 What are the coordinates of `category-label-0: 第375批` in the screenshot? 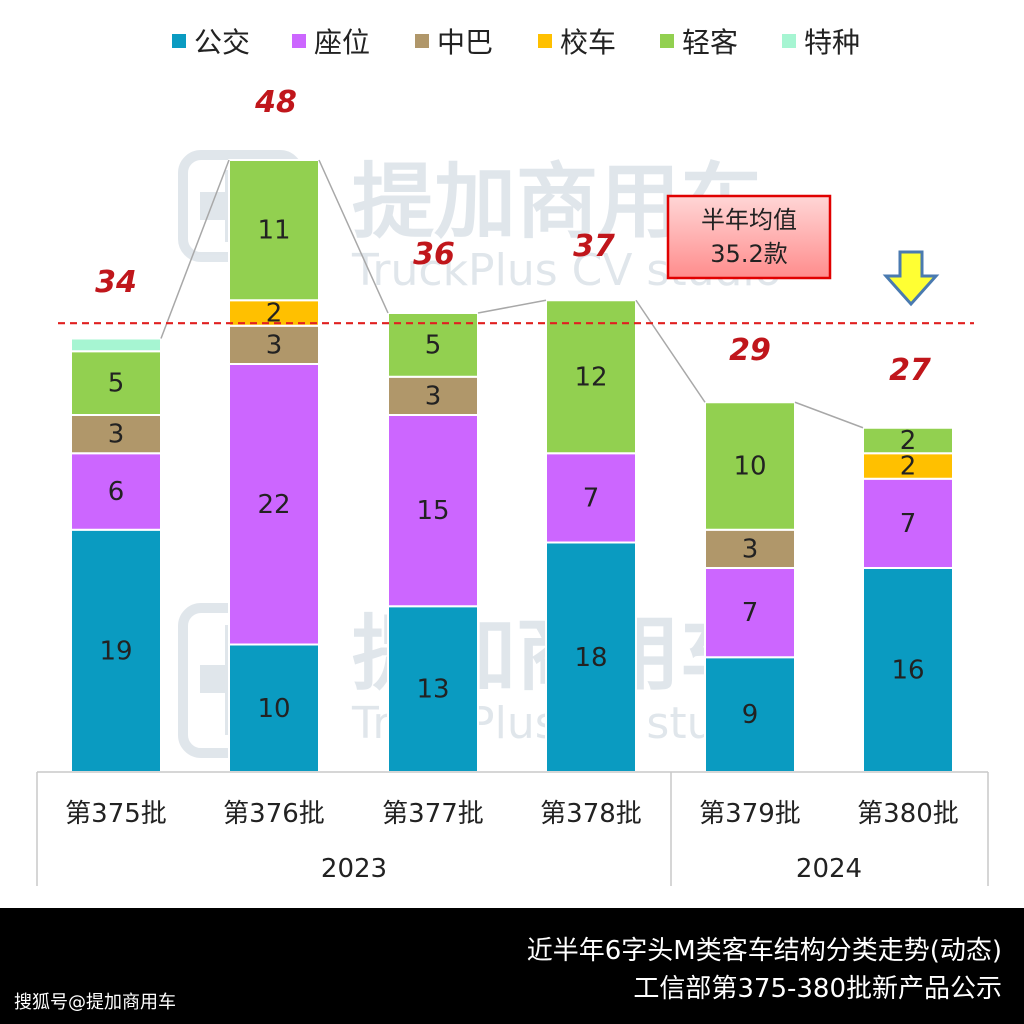 It's located at (116, 814).